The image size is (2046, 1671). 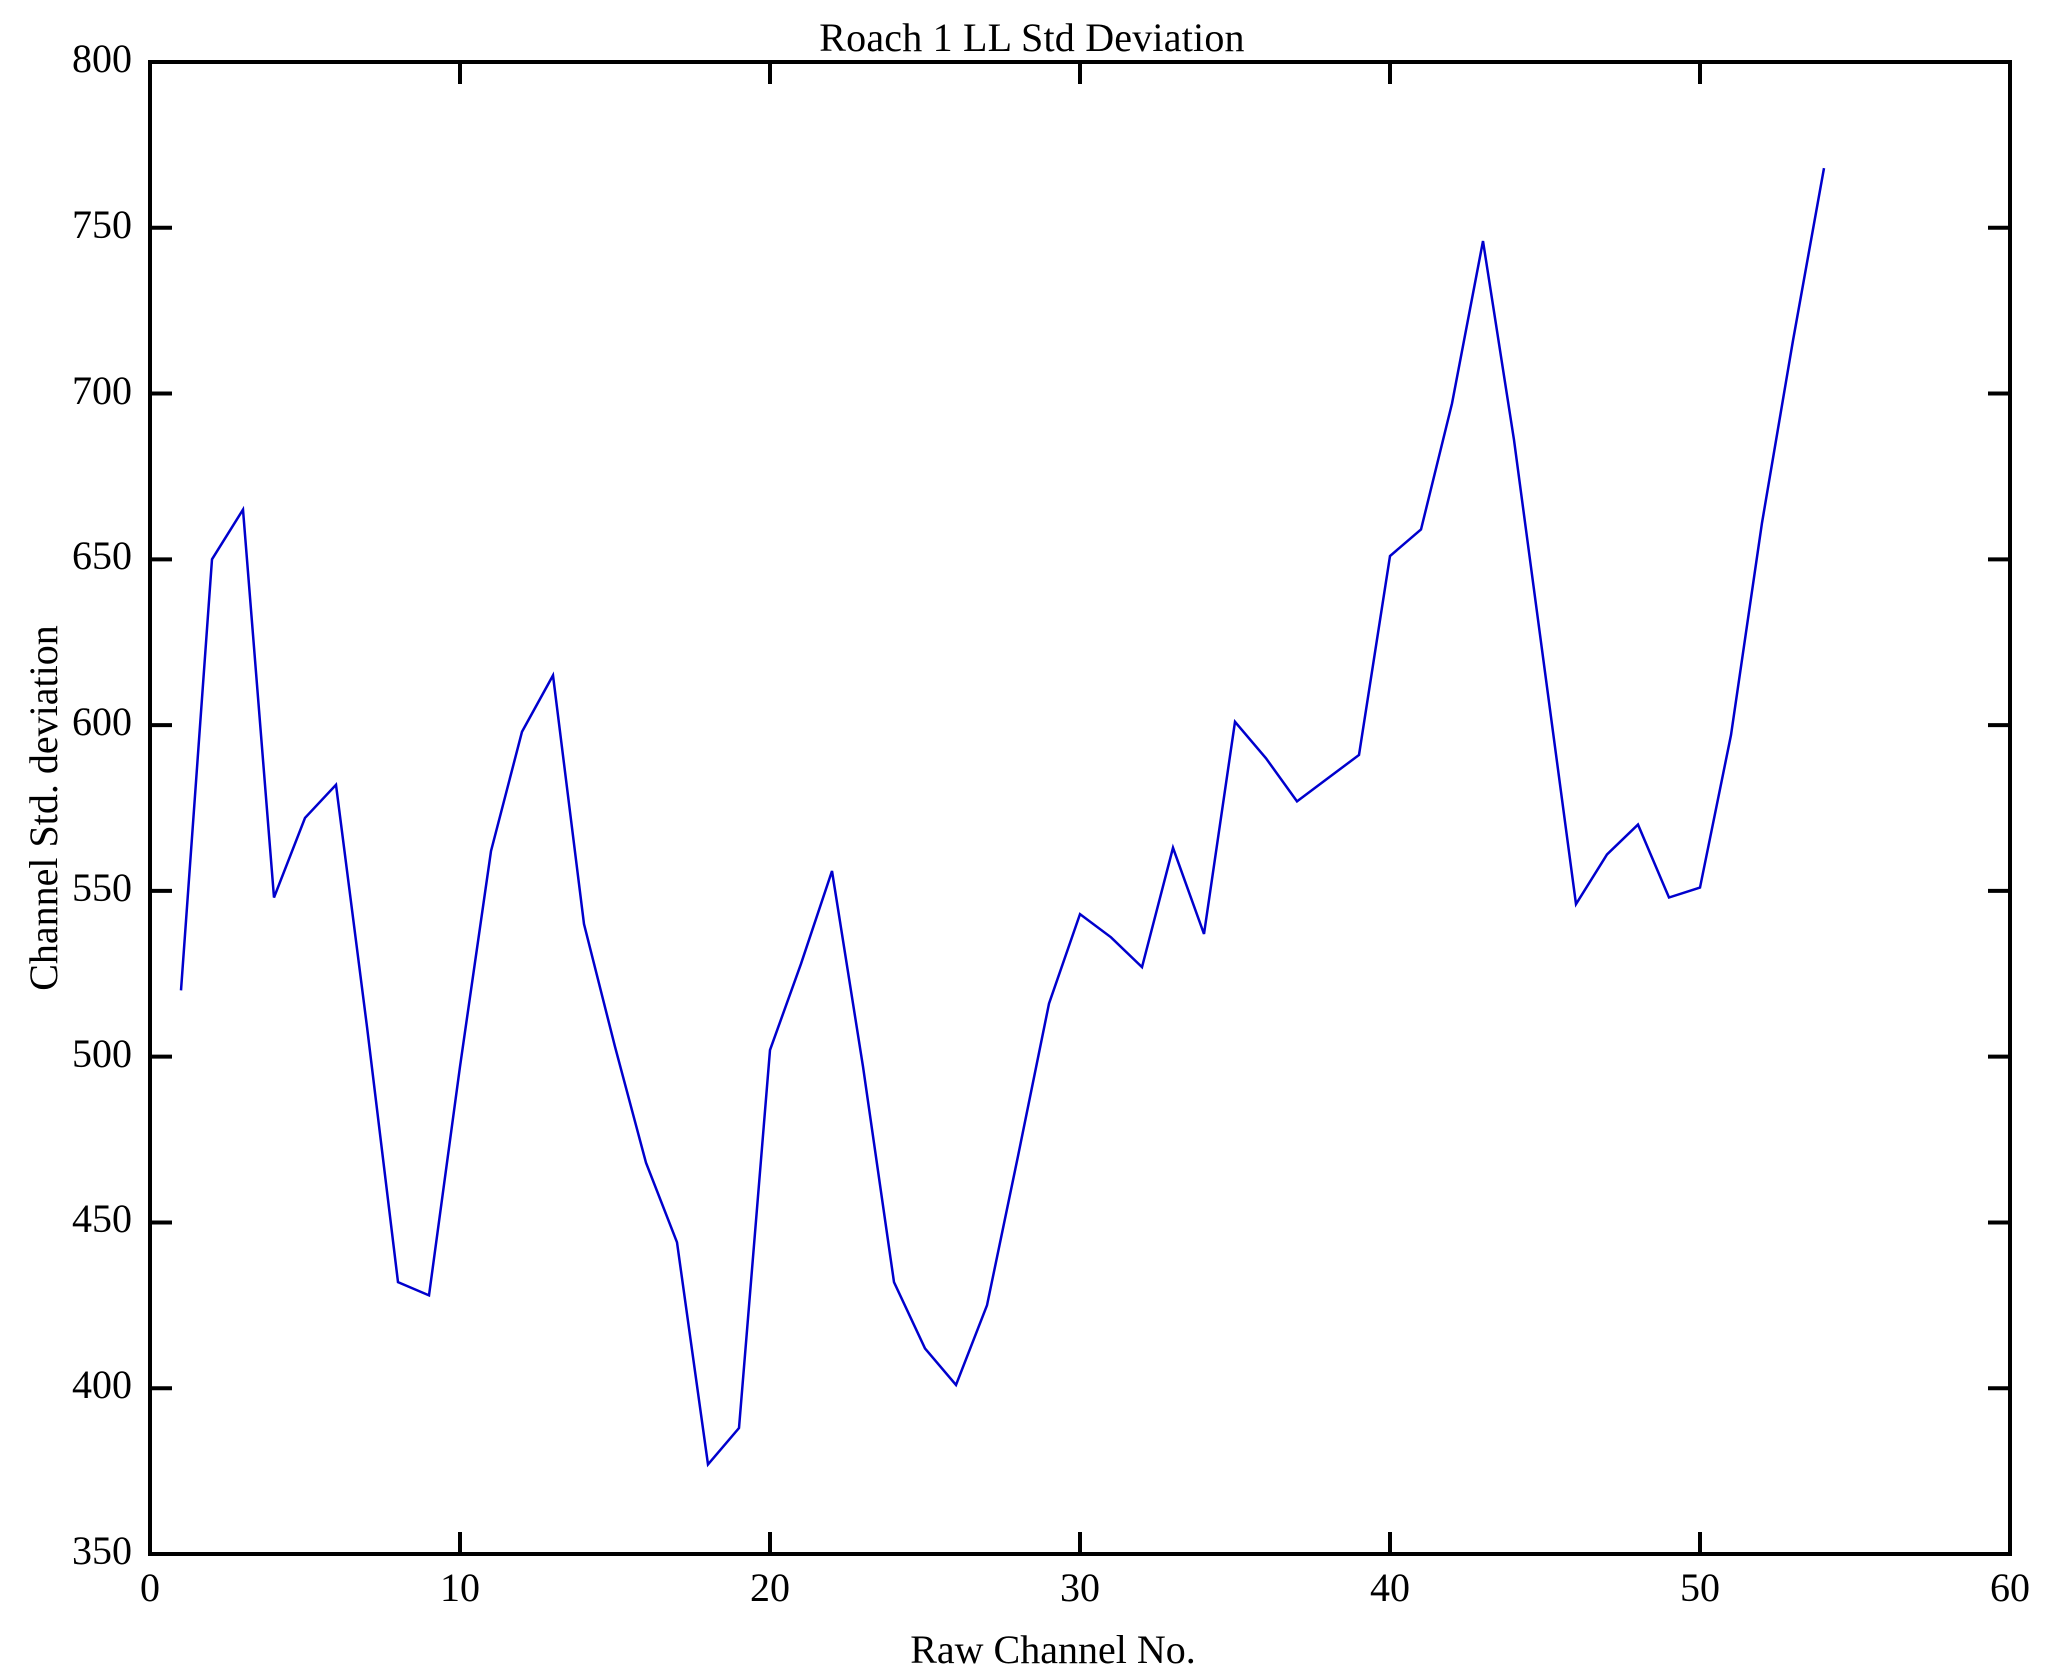 I want to click on x-tick-label: 10, so click(x=460, y=1587).